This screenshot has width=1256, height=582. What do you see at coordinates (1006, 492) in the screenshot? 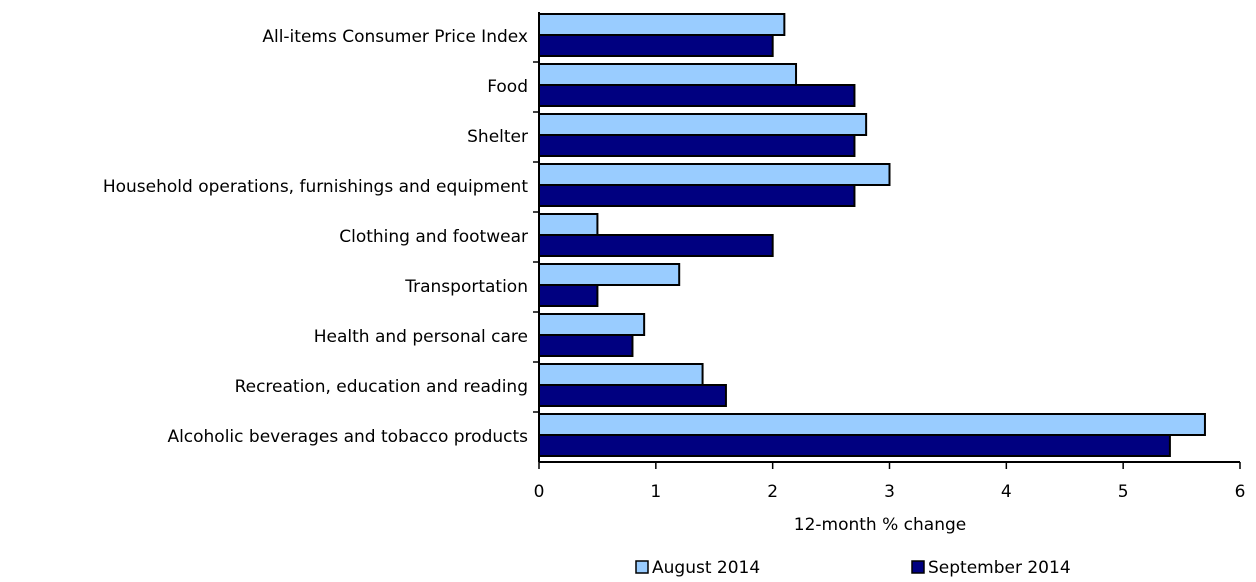
I see `x-tick-label: 4` at bounding box center [1006, 492].